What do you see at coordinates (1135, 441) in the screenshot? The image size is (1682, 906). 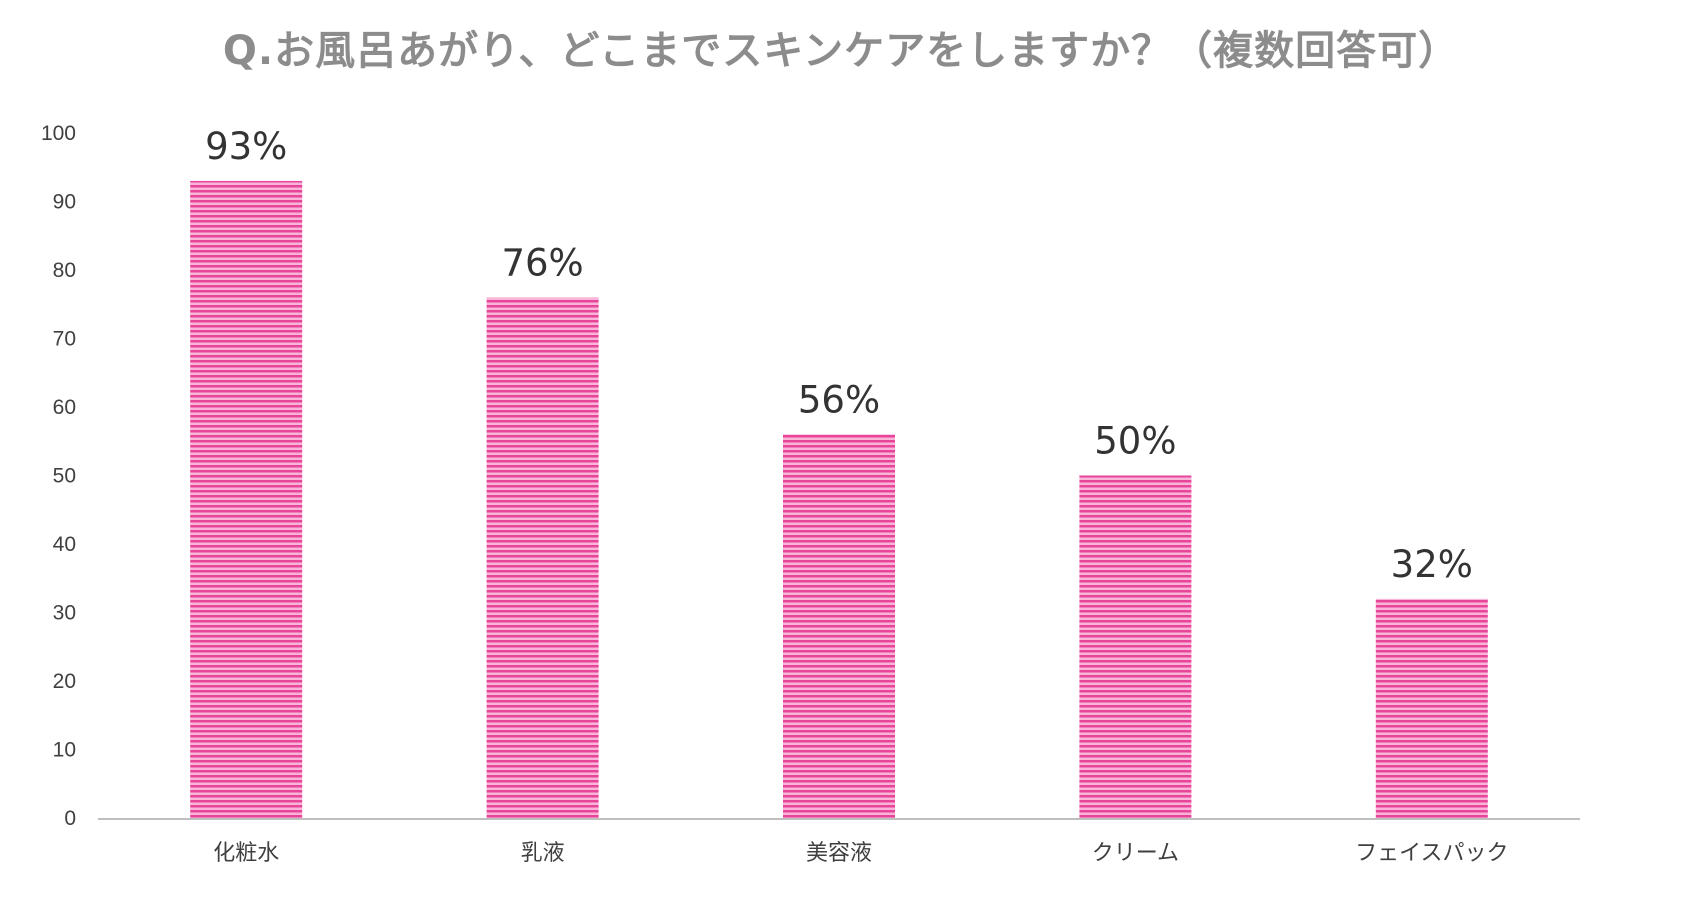 I see `bar-data-label: 50%` at bounding box center [1135, 441].